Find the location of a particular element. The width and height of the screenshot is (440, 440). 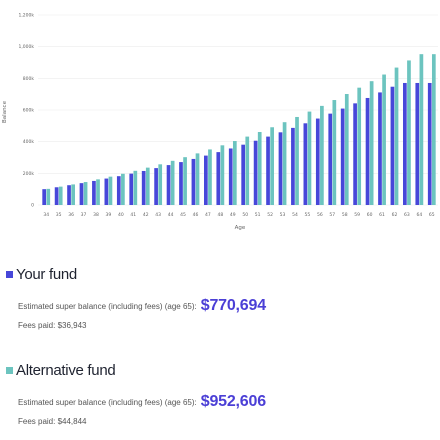

x-tick-label: 52 is located at coordinates (270, 215).